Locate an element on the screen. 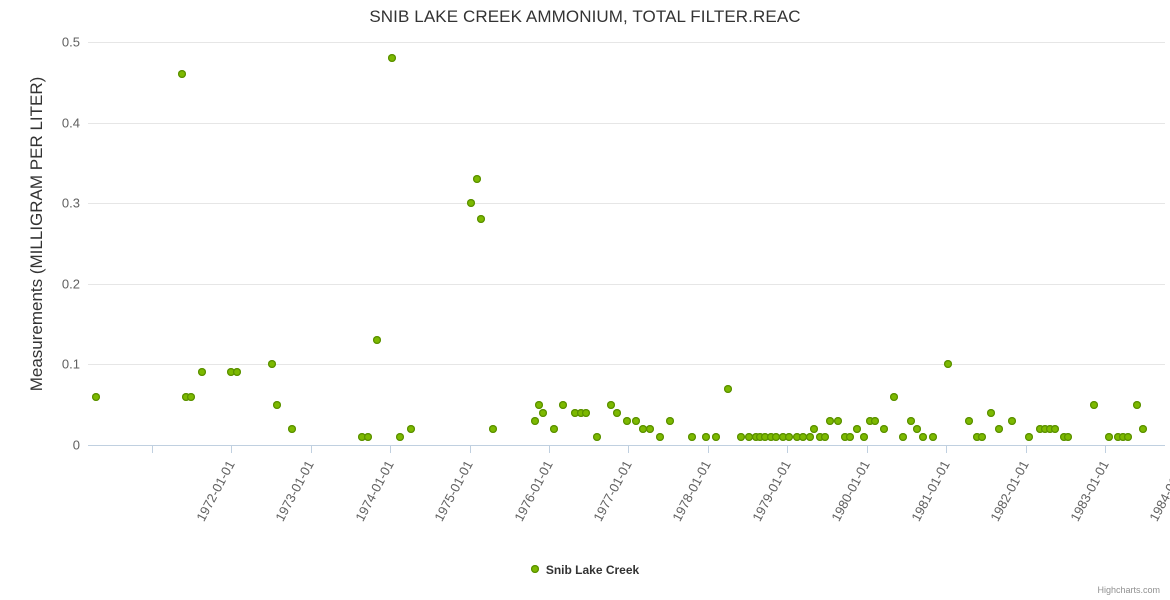  credits-link: Highcharts.com is located at coordinates (1128, 590).